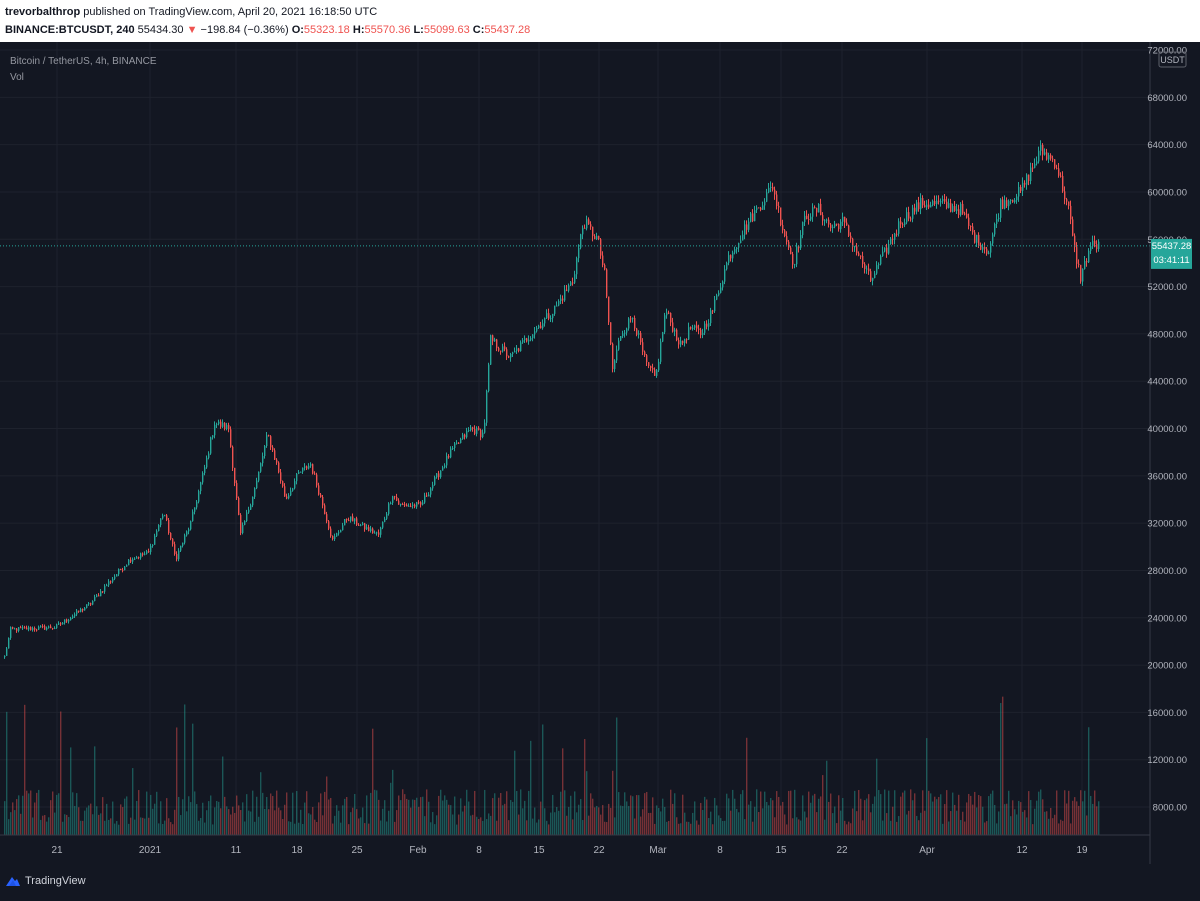 The image size is (1200, 901). Describe the element at coordinates (83, 61) in the screenshot. I see `chart-legend-pair: Bitcoin / TetherUS, 4h, BINANCE` at that location.